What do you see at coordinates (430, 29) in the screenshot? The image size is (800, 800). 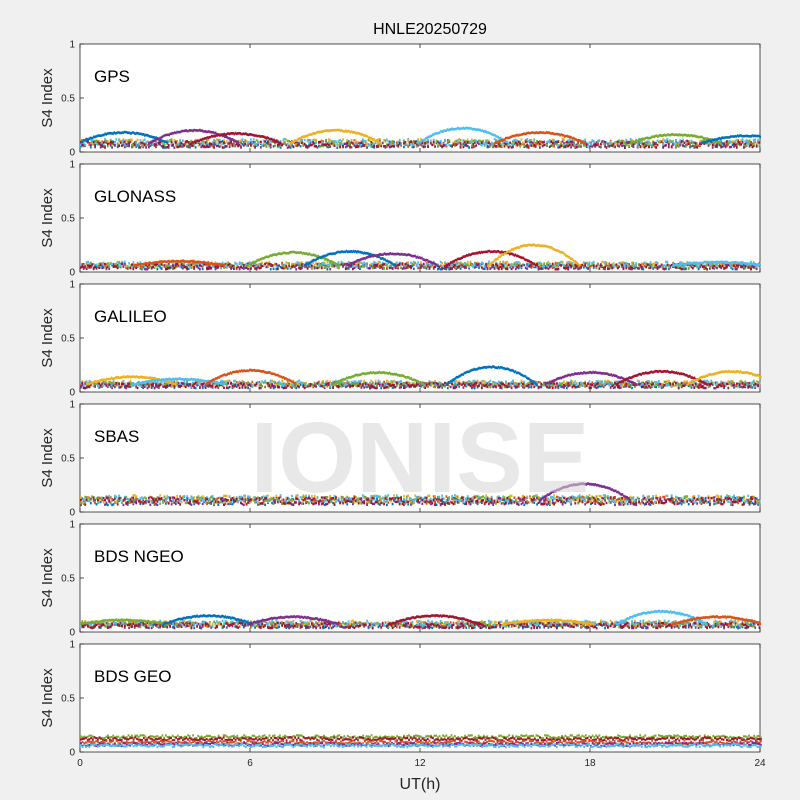 I see `figure-title: HNLE20250729` at bounding box center [430, 29].